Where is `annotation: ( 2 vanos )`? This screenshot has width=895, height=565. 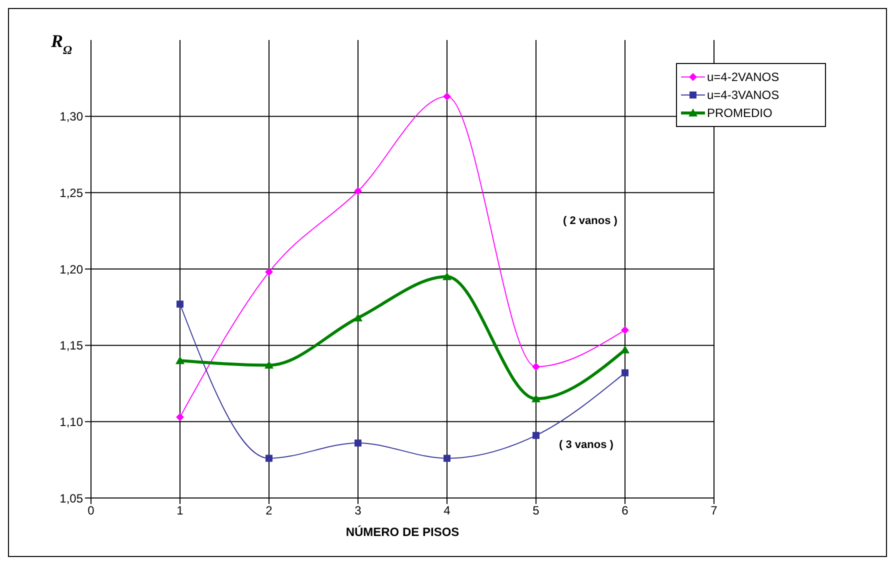 annotation: ( 2 vanos ) is located at coordinates (590, 221).